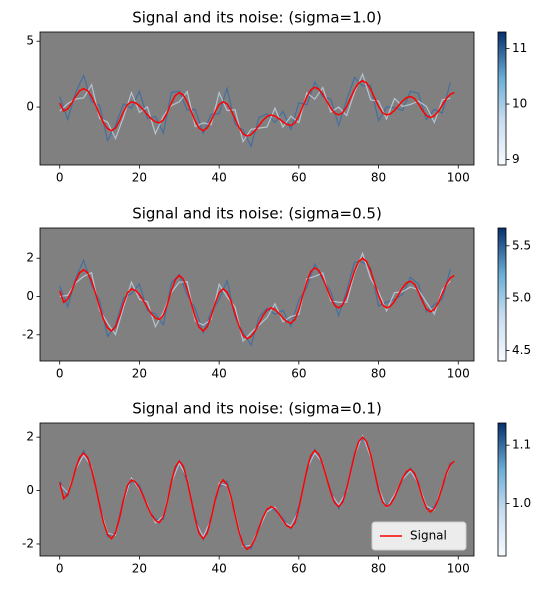  What do you see at coordinates (516, 159) in the screenshot?
I see `colorbar-tick-label: 9` at bounding box center [516, 159].